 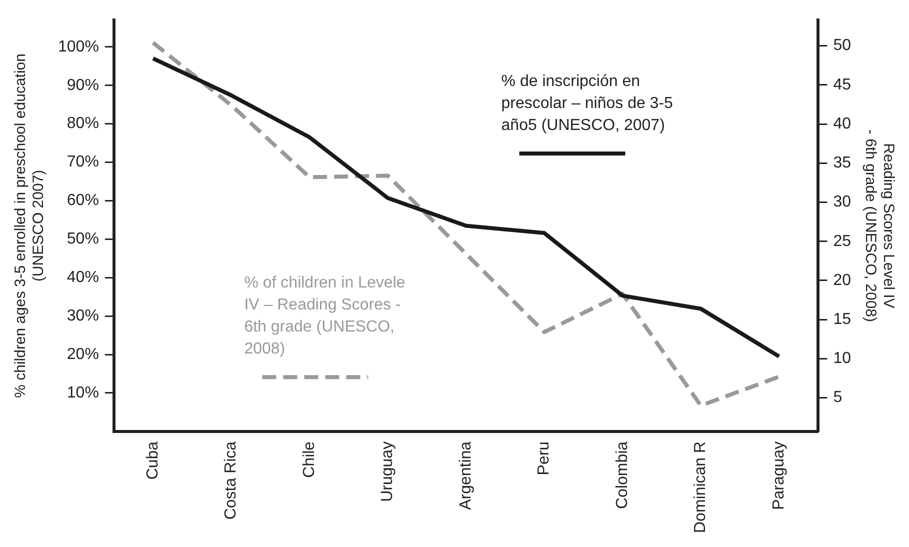 What do you see at coordinates (622, 475) in the screenshot?
I see `x-tick-label: Colombia` at bounding box center [622, 475].